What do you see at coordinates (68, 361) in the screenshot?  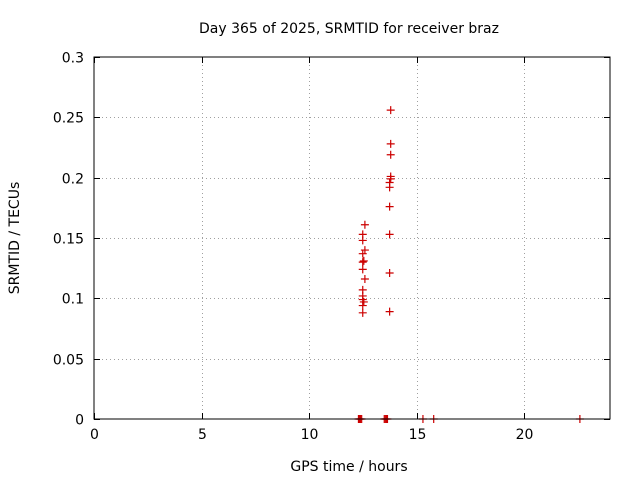 I see `y-tick-label: 0.05` at bounding box center [68, 361].